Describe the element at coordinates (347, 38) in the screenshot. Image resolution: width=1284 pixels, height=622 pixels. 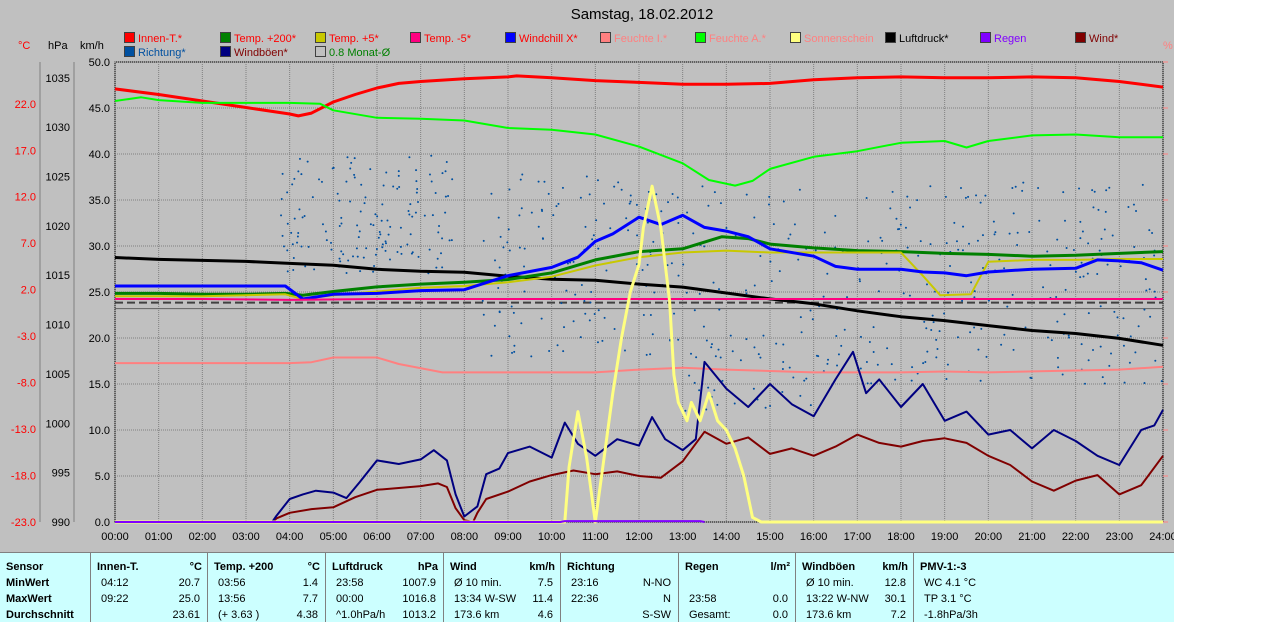
I see `legend-item: Temp. +5*` at that location.